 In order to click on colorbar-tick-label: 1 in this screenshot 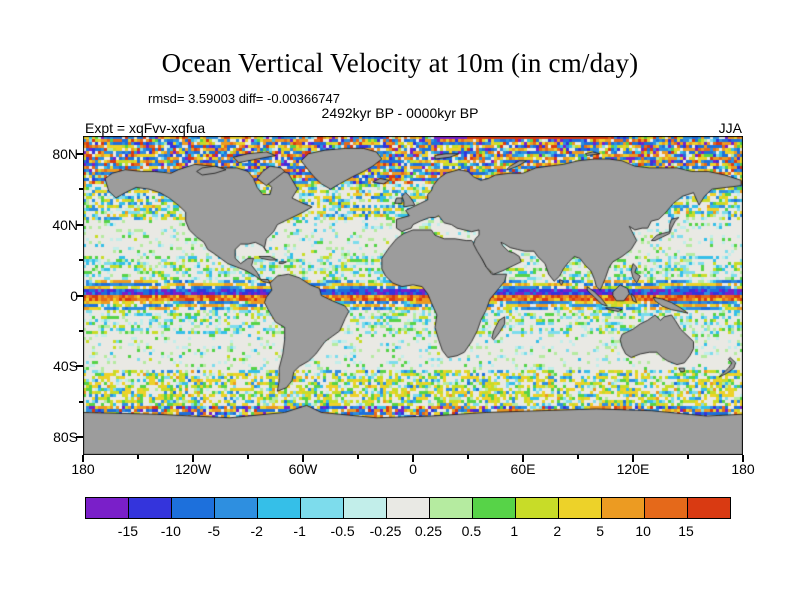, I will do `click(514, 531)`.